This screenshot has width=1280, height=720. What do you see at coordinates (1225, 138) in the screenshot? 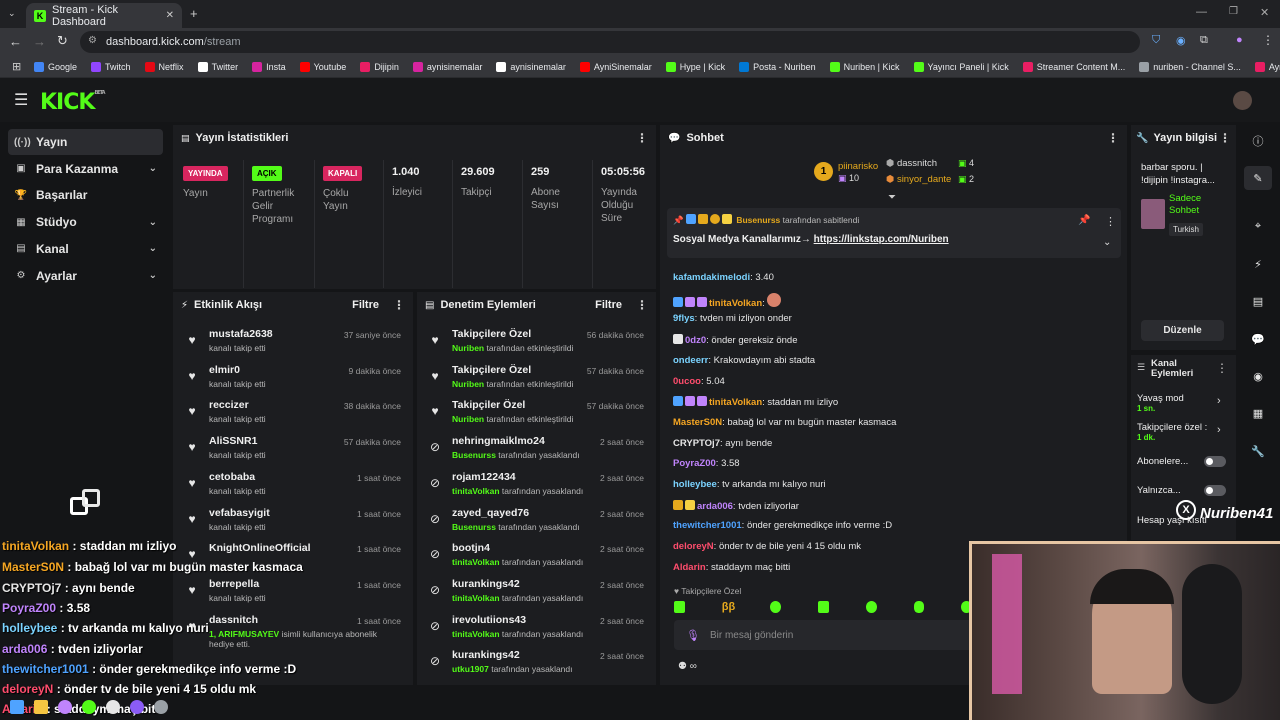
I see `stream-info-menu-icon: ⋮` at bounding box center [1225, 138].